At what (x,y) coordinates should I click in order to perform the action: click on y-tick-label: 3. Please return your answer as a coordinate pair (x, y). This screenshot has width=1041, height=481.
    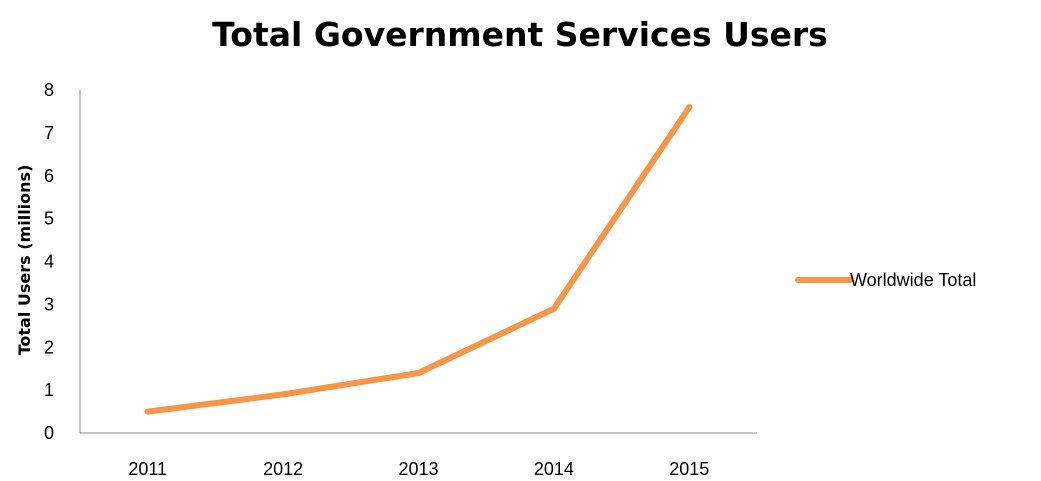
    Looking at the image, I should click on (49, 304).